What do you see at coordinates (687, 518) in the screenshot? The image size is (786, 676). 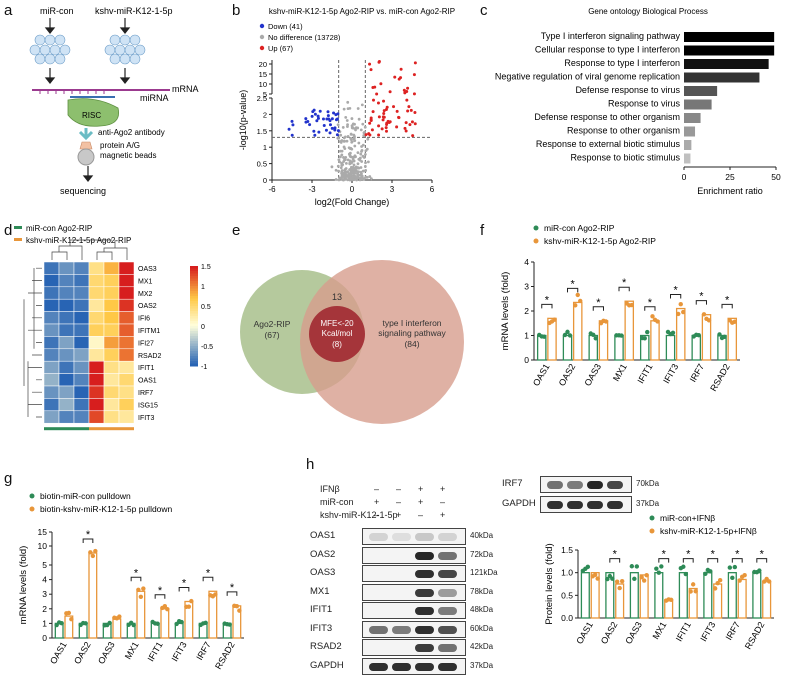 I see `legend-label: miR-con+IFNβ` at bounding box center [687, 518].